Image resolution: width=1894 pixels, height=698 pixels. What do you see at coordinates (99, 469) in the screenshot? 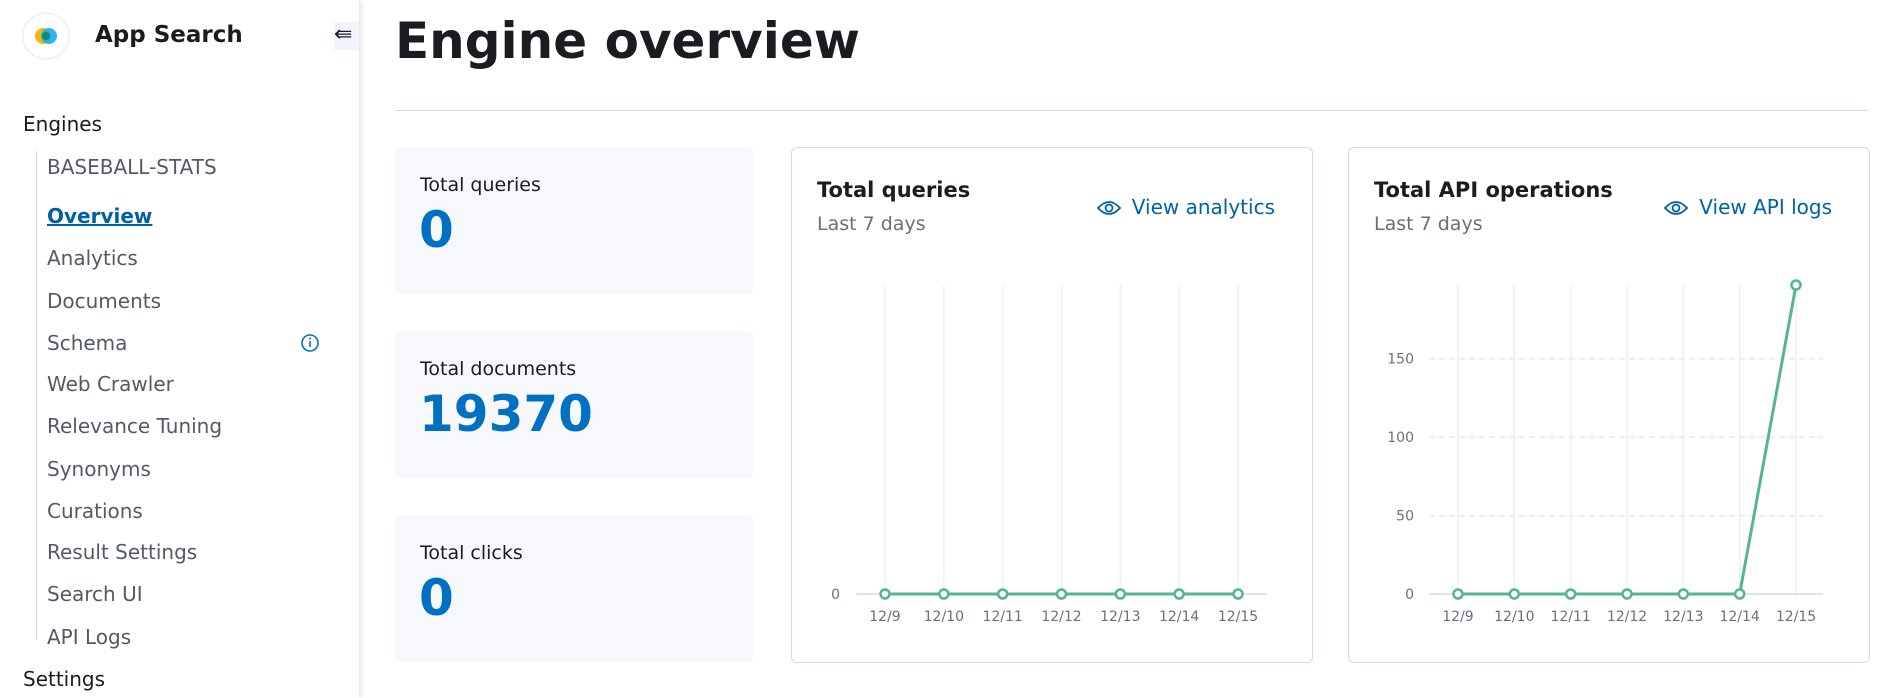
I see `nav-item: Synonyms` at bounding box center [99, 469].